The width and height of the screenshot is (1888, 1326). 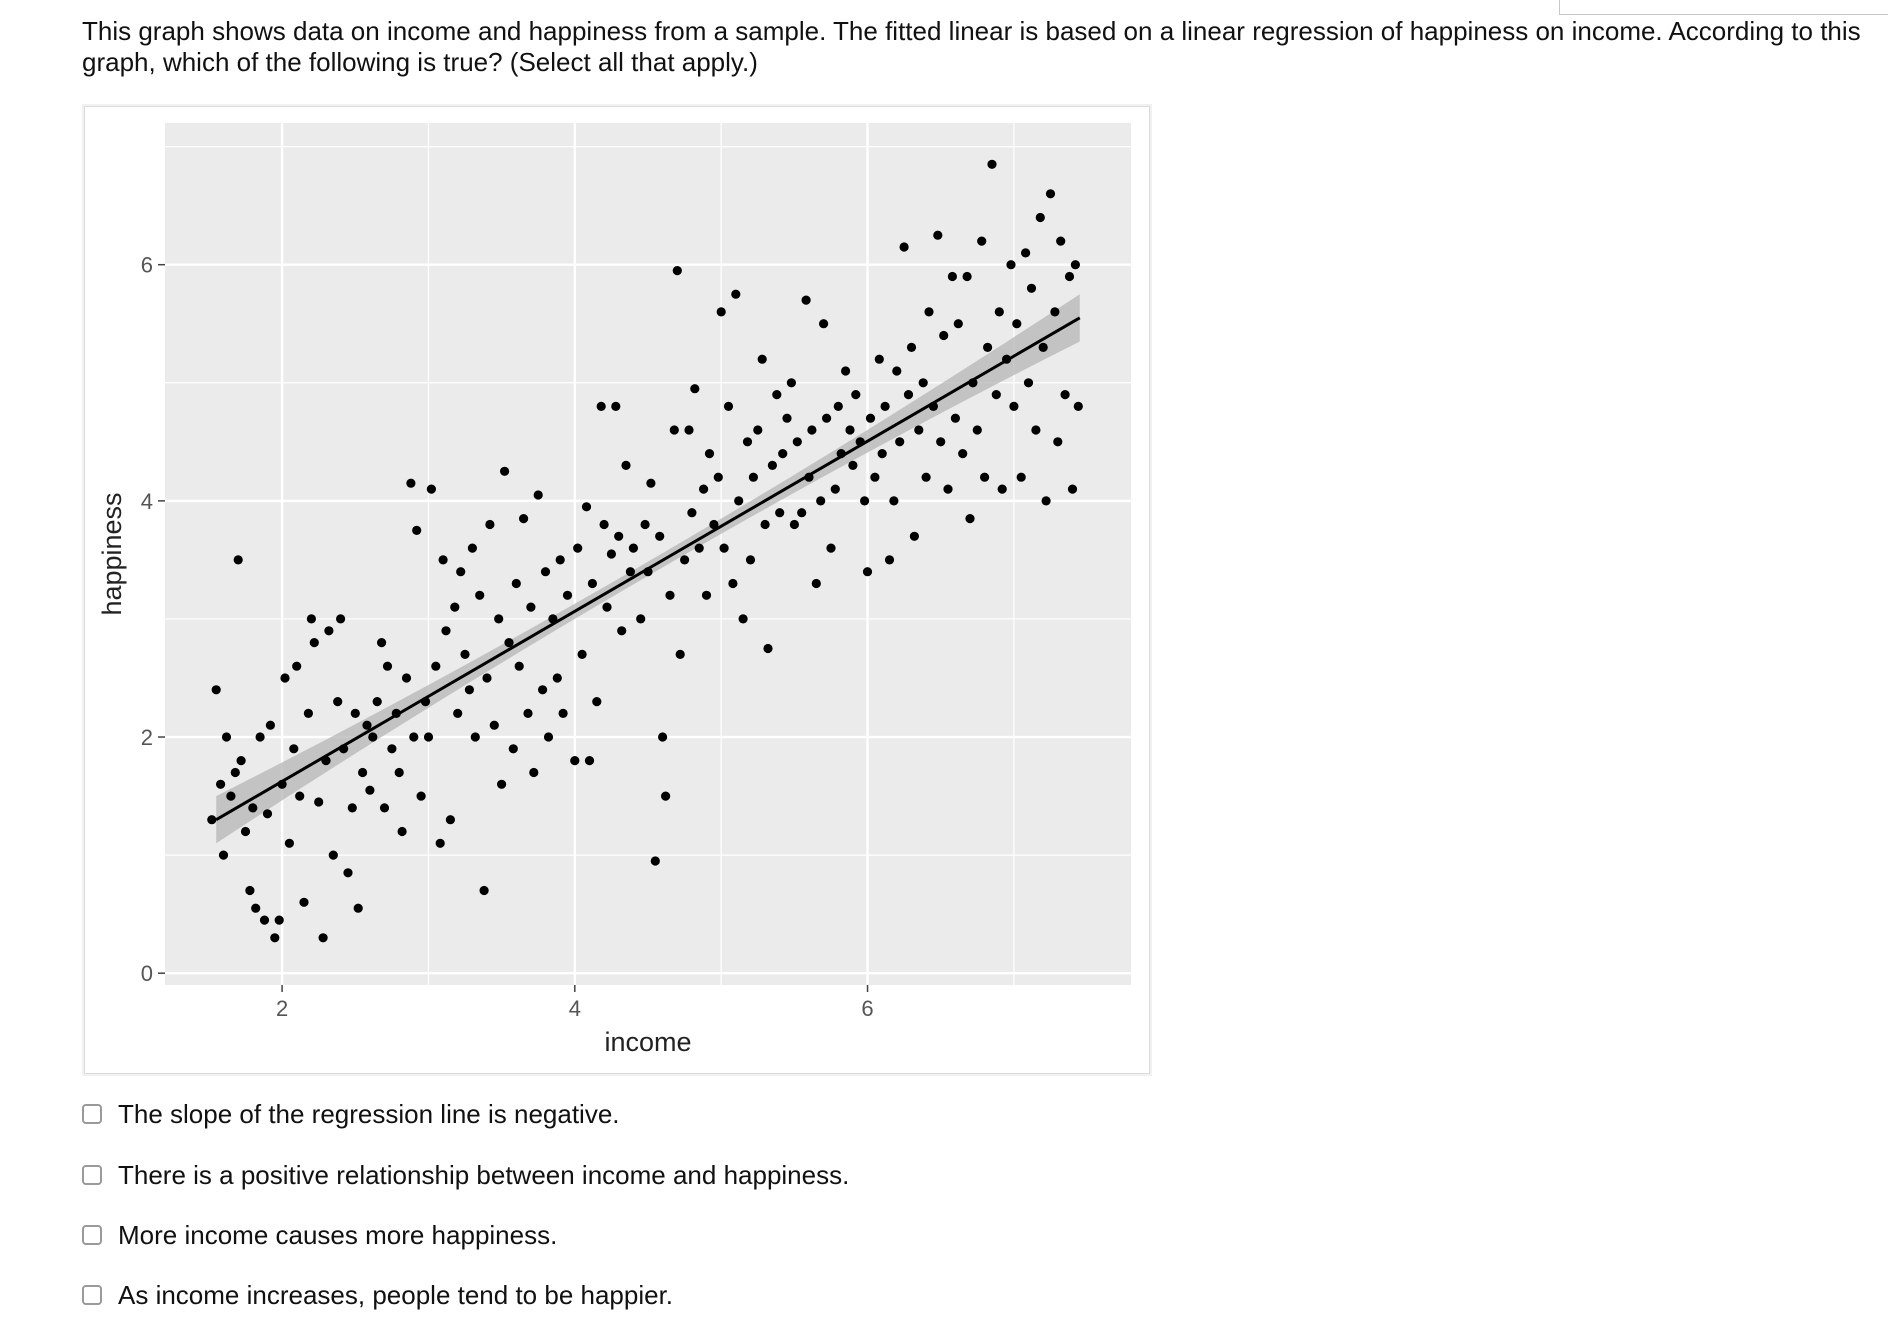 I want to click on option-income-causes-happiness: More income causes more happiness., so click(x=582, y=1235).